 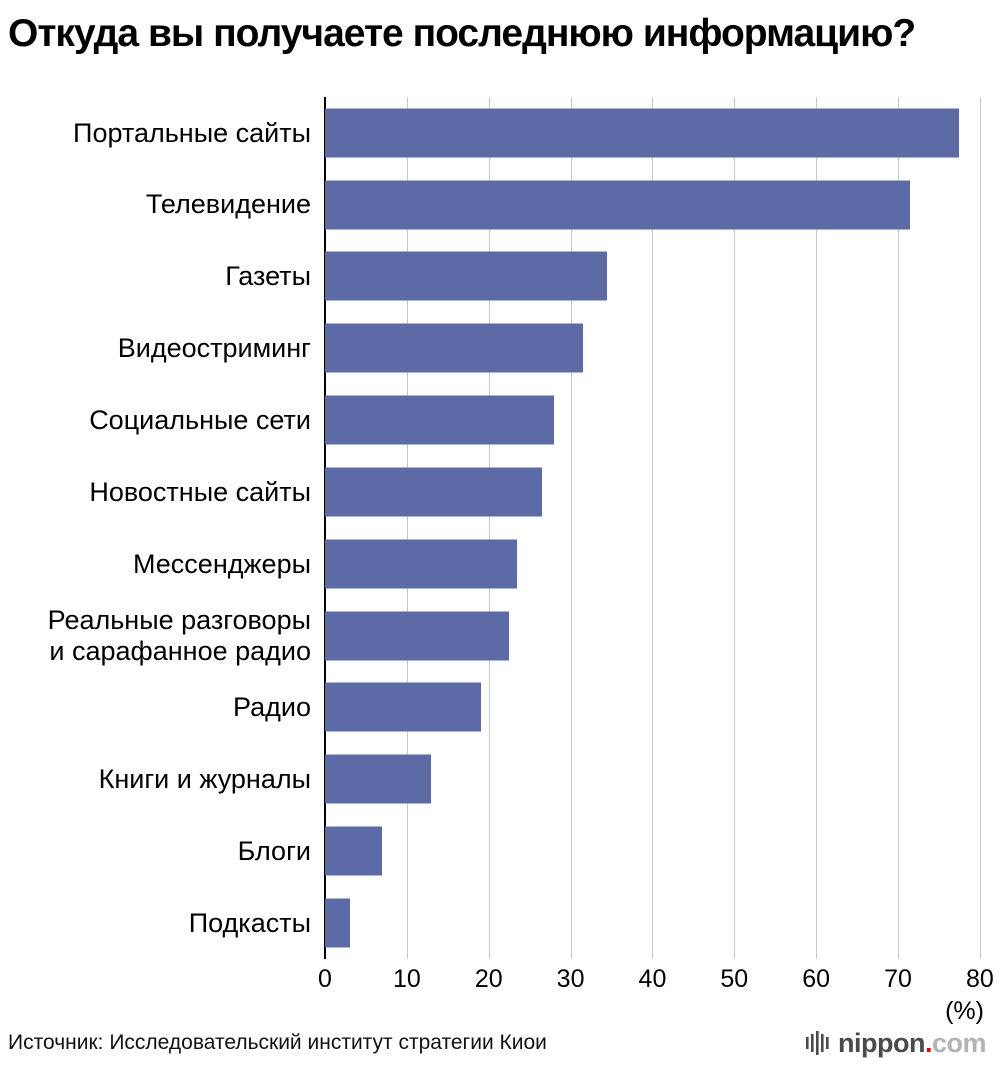 I want to click on category-label: Блоги, so click(x=274, y=850).